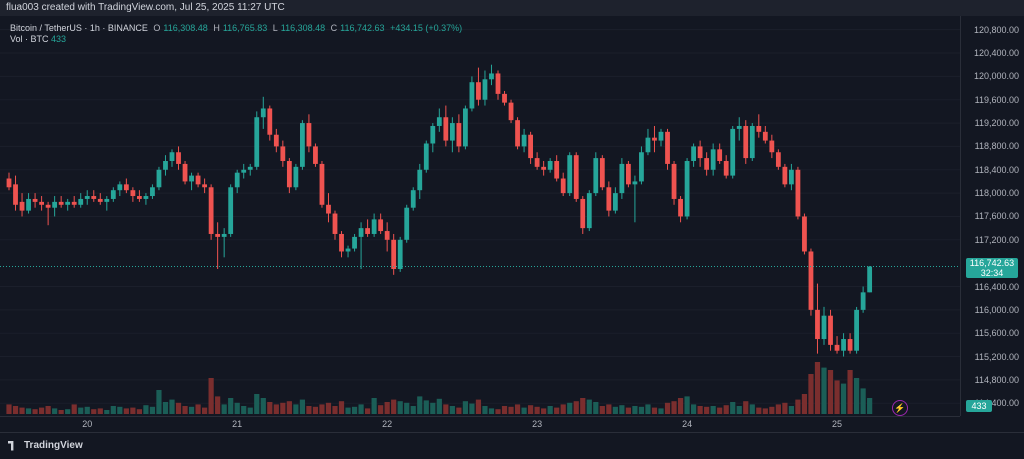 This screenshot has height=459, width=1024. Describe the element at coordinates (45, 445) in the screenshot. I see `tradingview-logo: TradingView` at that location.